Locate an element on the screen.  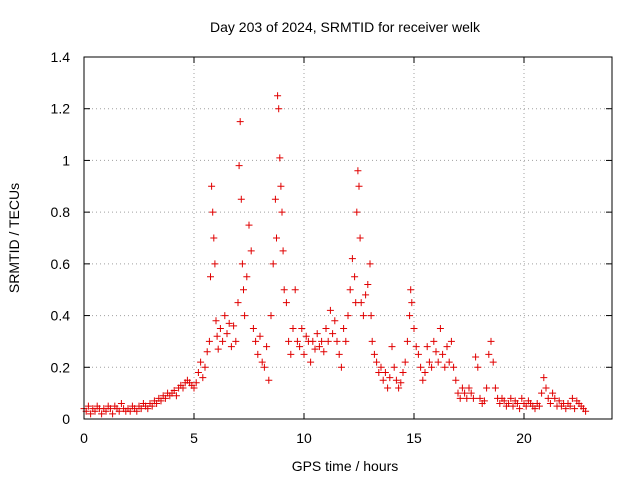
y-tick-label: 0.4 is located at coordinates (61, 316).